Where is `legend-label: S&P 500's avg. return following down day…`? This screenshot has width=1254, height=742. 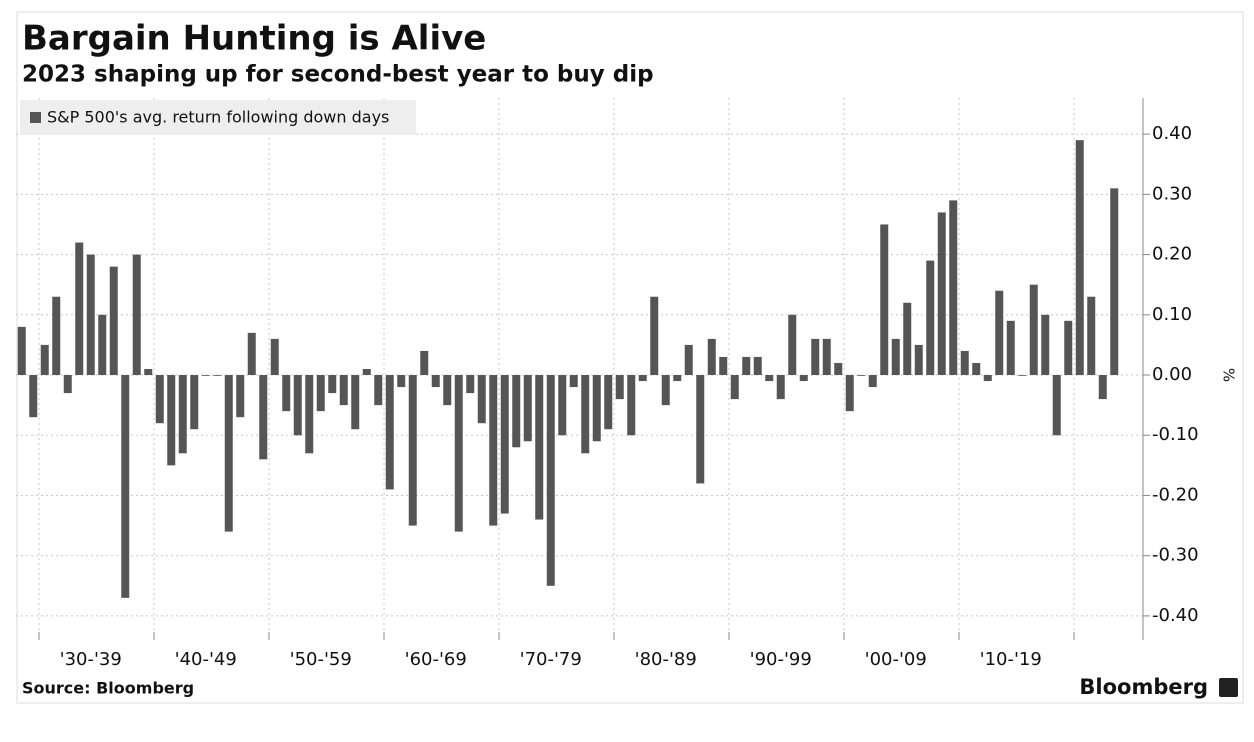 legend-label: S&P 500's avg. return following down day… is located at coordinates (218, 117).